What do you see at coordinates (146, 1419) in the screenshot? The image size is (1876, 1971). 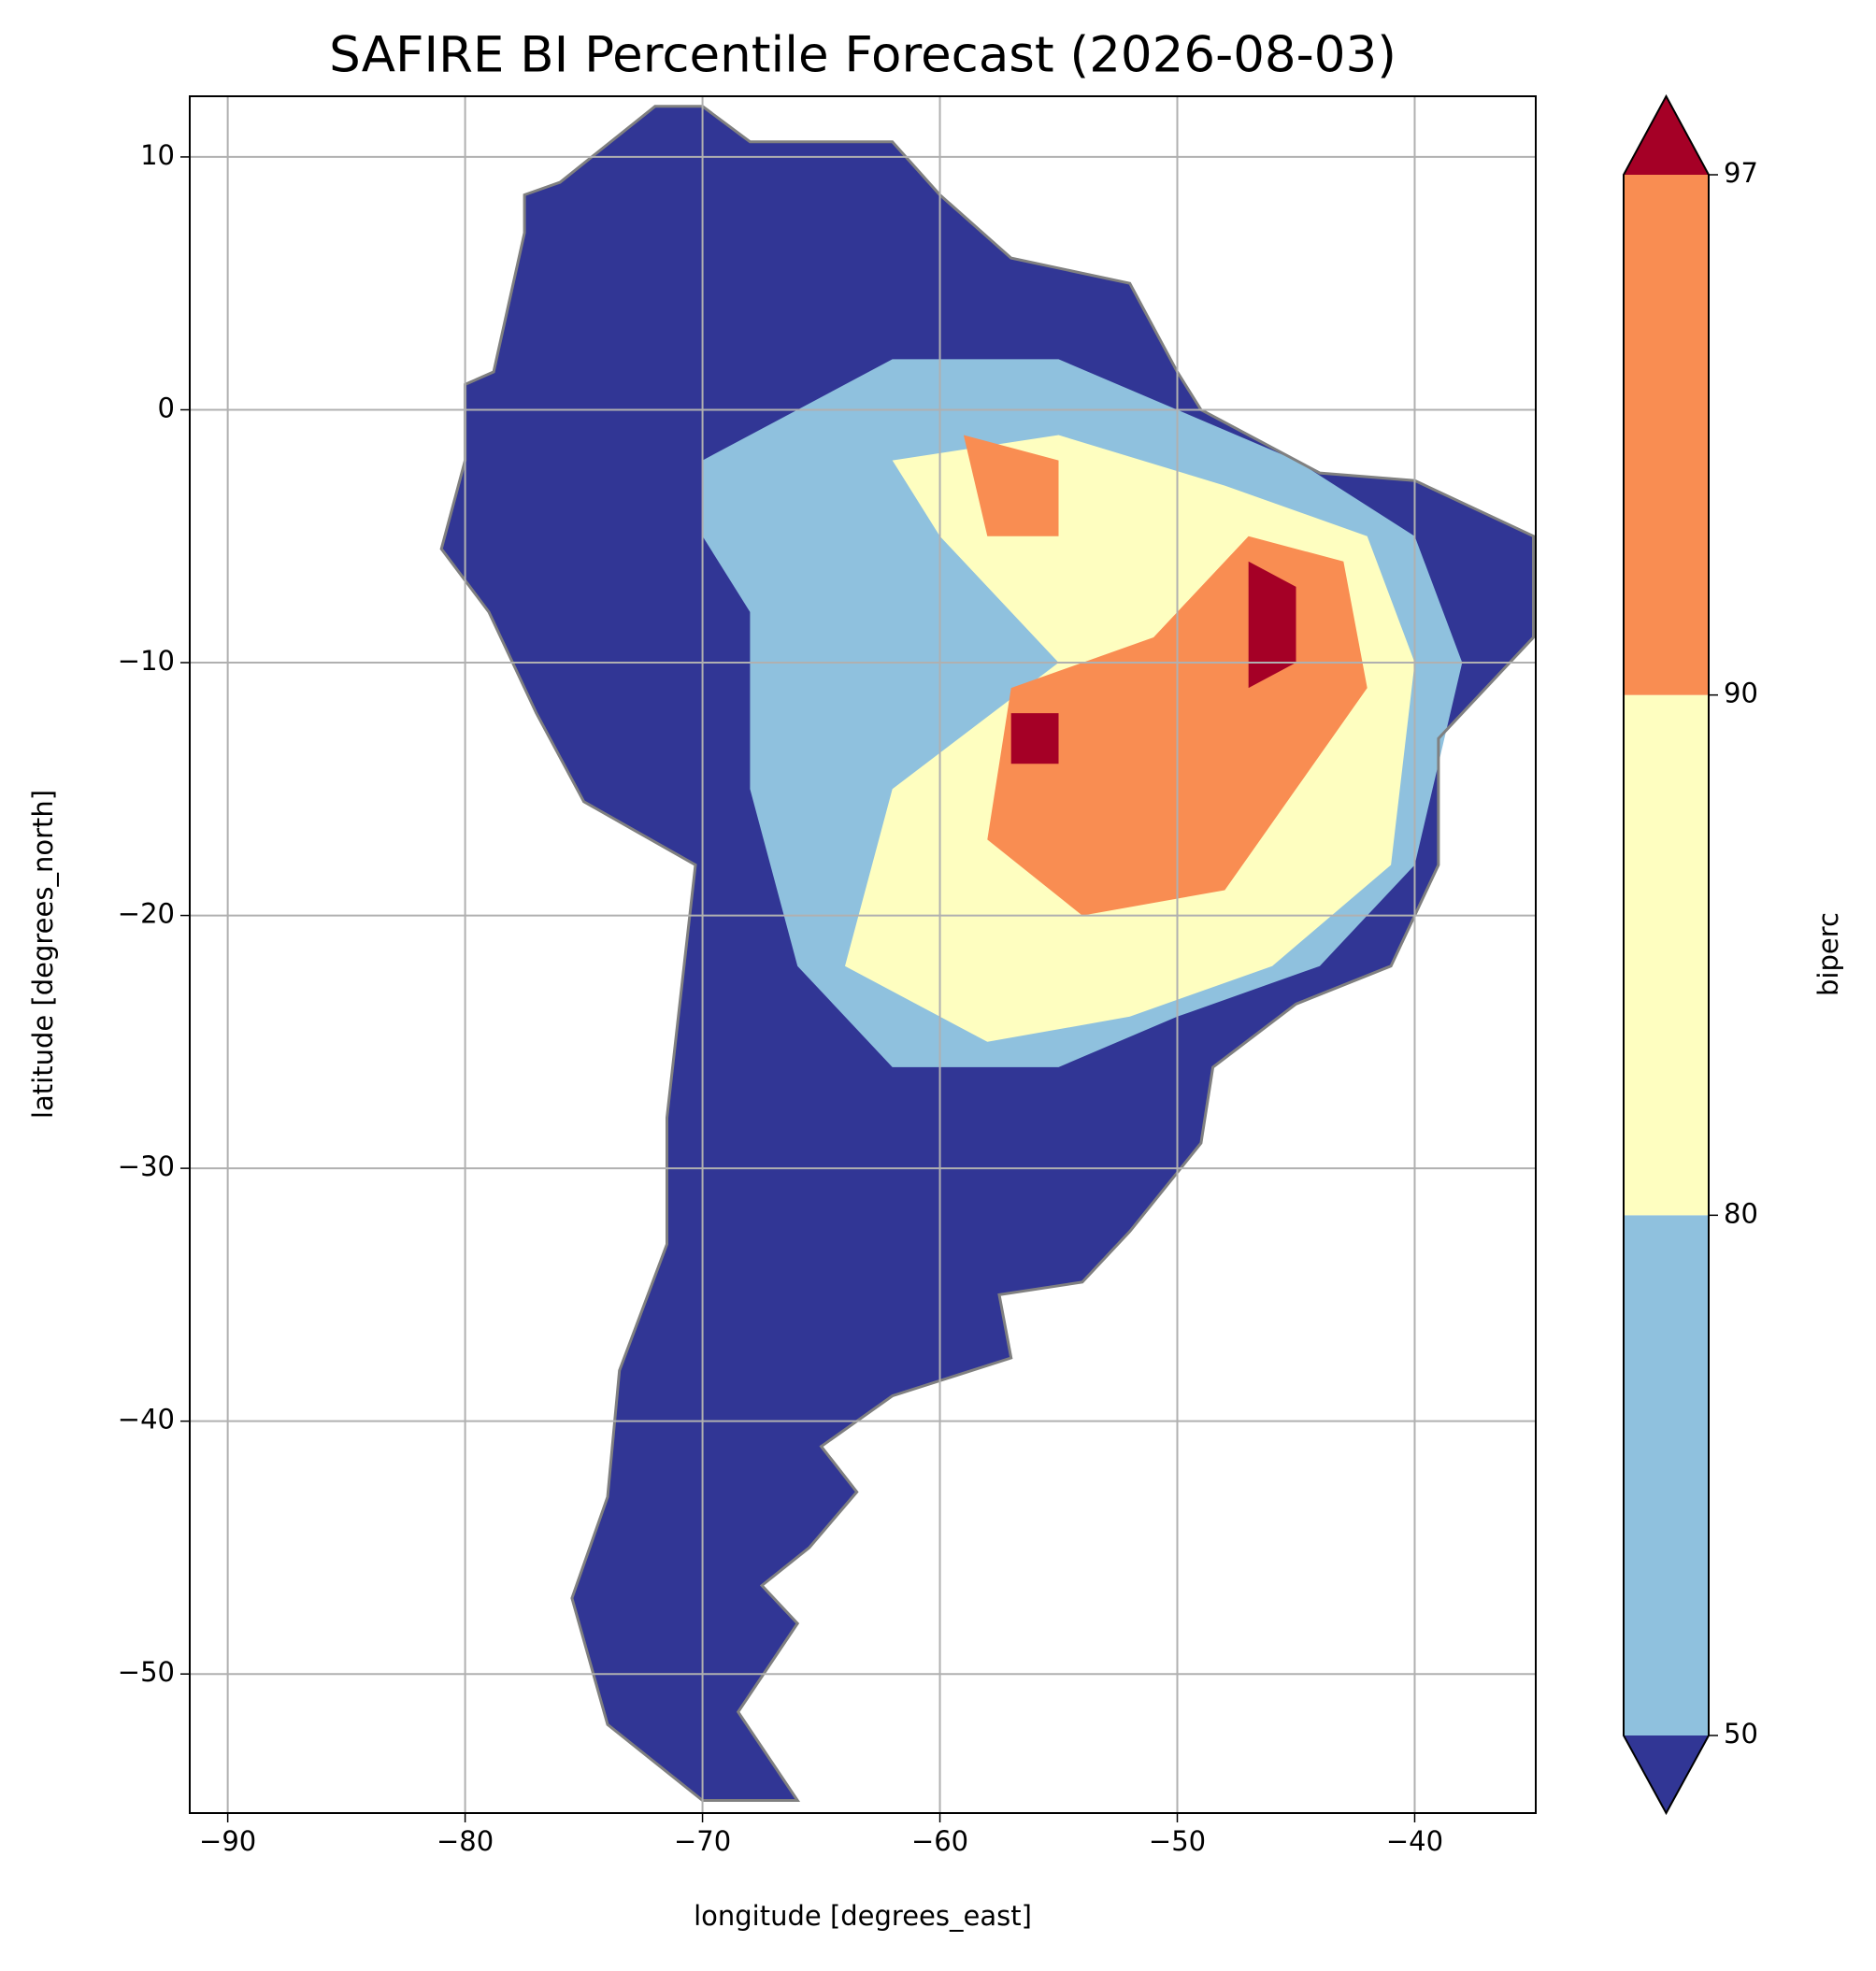 I see `y-tick-label: −40` at bounding box center [146, 1419].